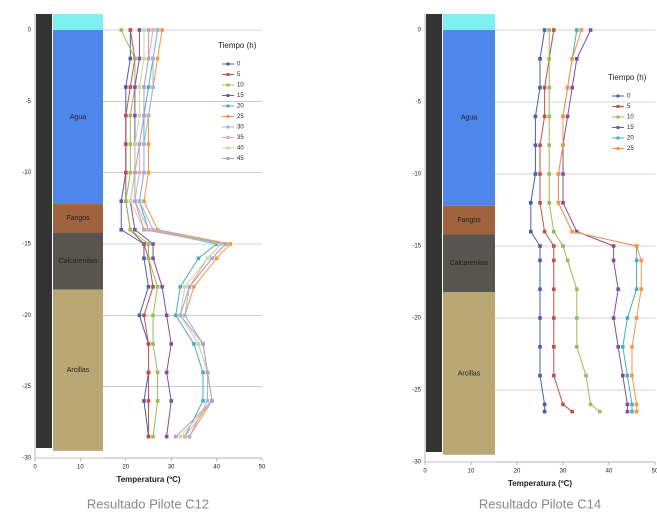  What do you see at coordinates (26, 316) in the screenshot?
I see `y-tick-label: -20` at bounding box center [26, 316].